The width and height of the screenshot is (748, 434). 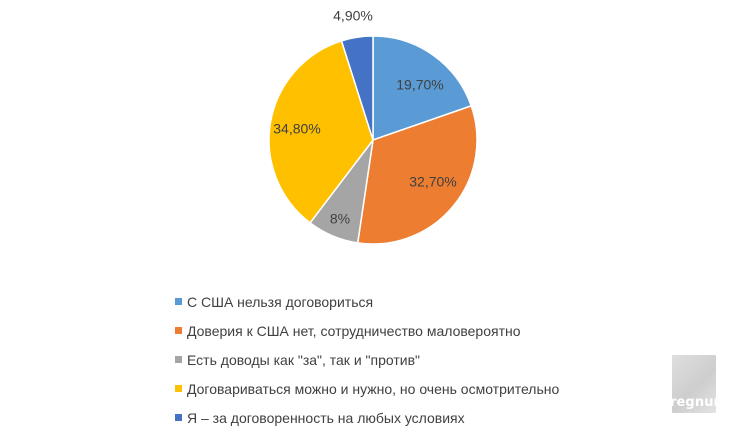 I want to click on legend-label-5: Я – за договоренность на любых условиях, so click(x=326, y=417).